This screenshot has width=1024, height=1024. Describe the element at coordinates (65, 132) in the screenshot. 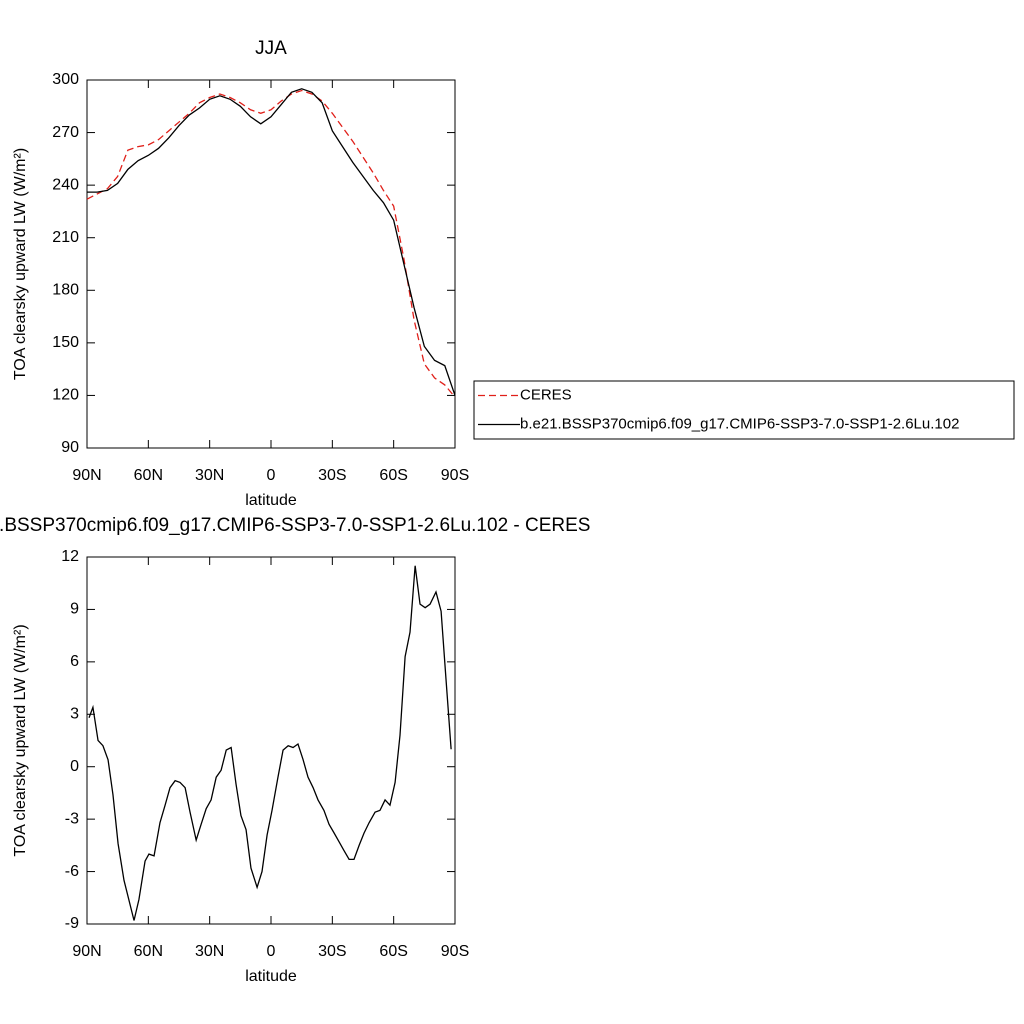

I see `y-tick-label: 270` at that location.